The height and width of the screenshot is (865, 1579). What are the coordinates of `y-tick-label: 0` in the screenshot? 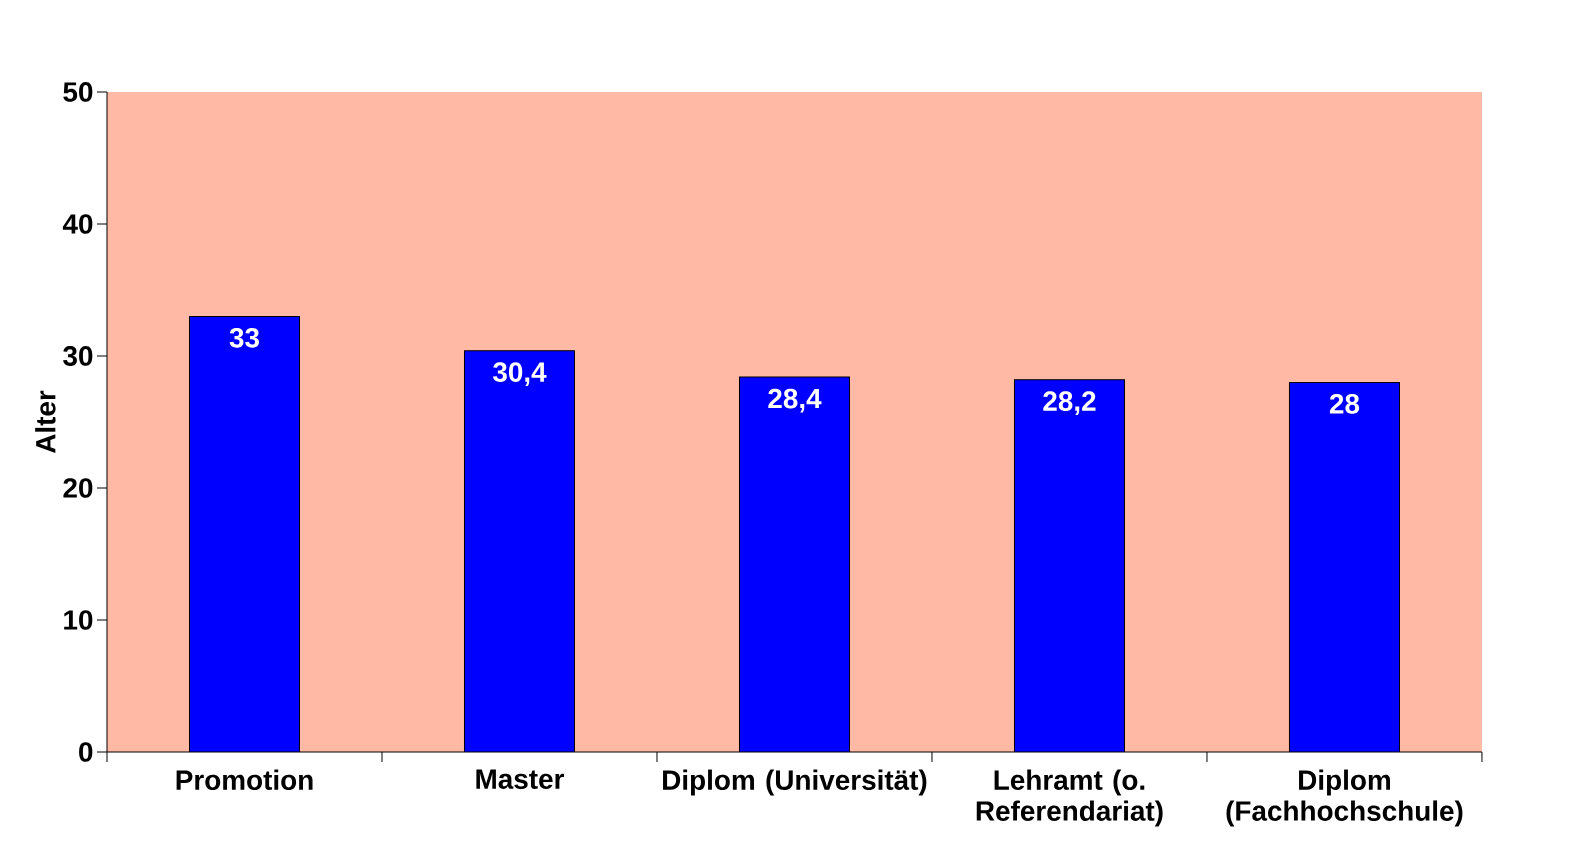 It's located at (86, 752).